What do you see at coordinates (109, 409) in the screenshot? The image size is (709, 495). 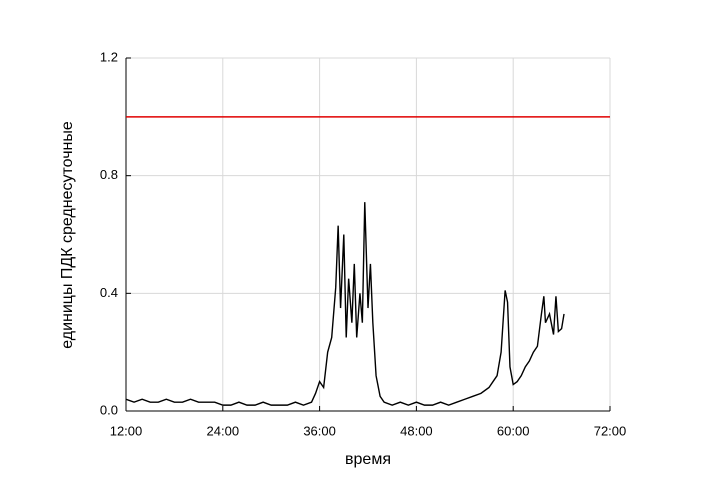 I see `y-tick-label: 0.0` at bounding box center [109, 409].